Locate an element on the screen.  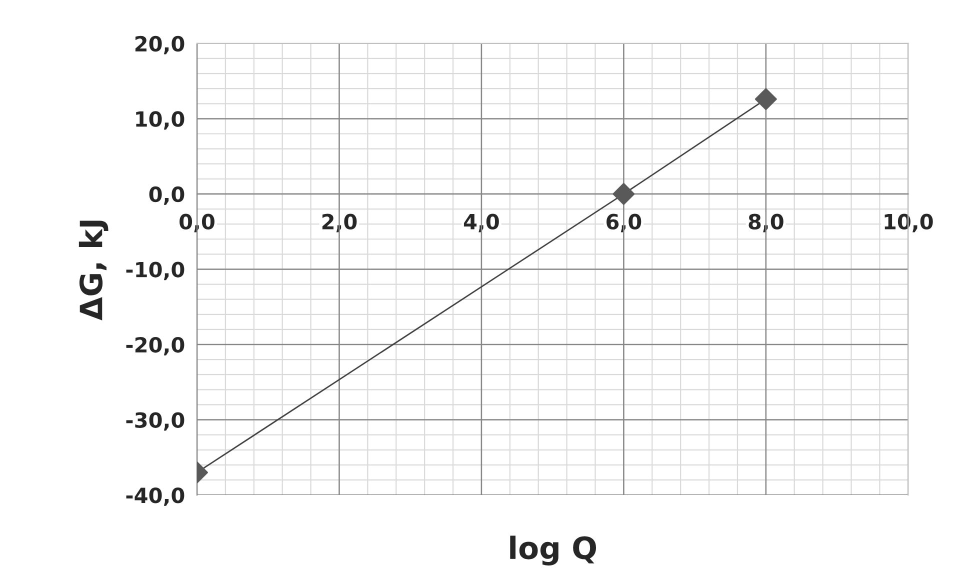
x-tick-label: 10,0 is located at coordinates (908, 223).